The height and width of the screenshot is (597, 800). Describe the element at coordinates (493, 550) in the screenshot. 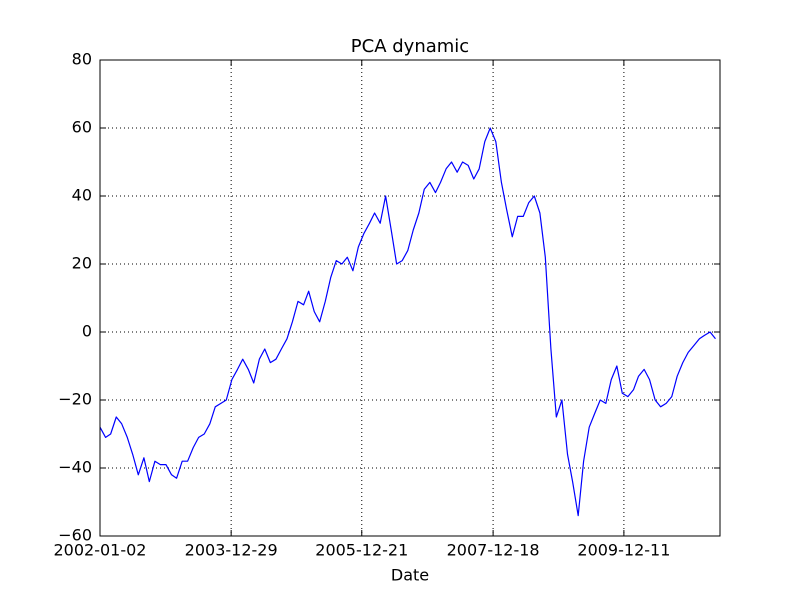

I see `x-tick-label: 2007-12-18` at that location.